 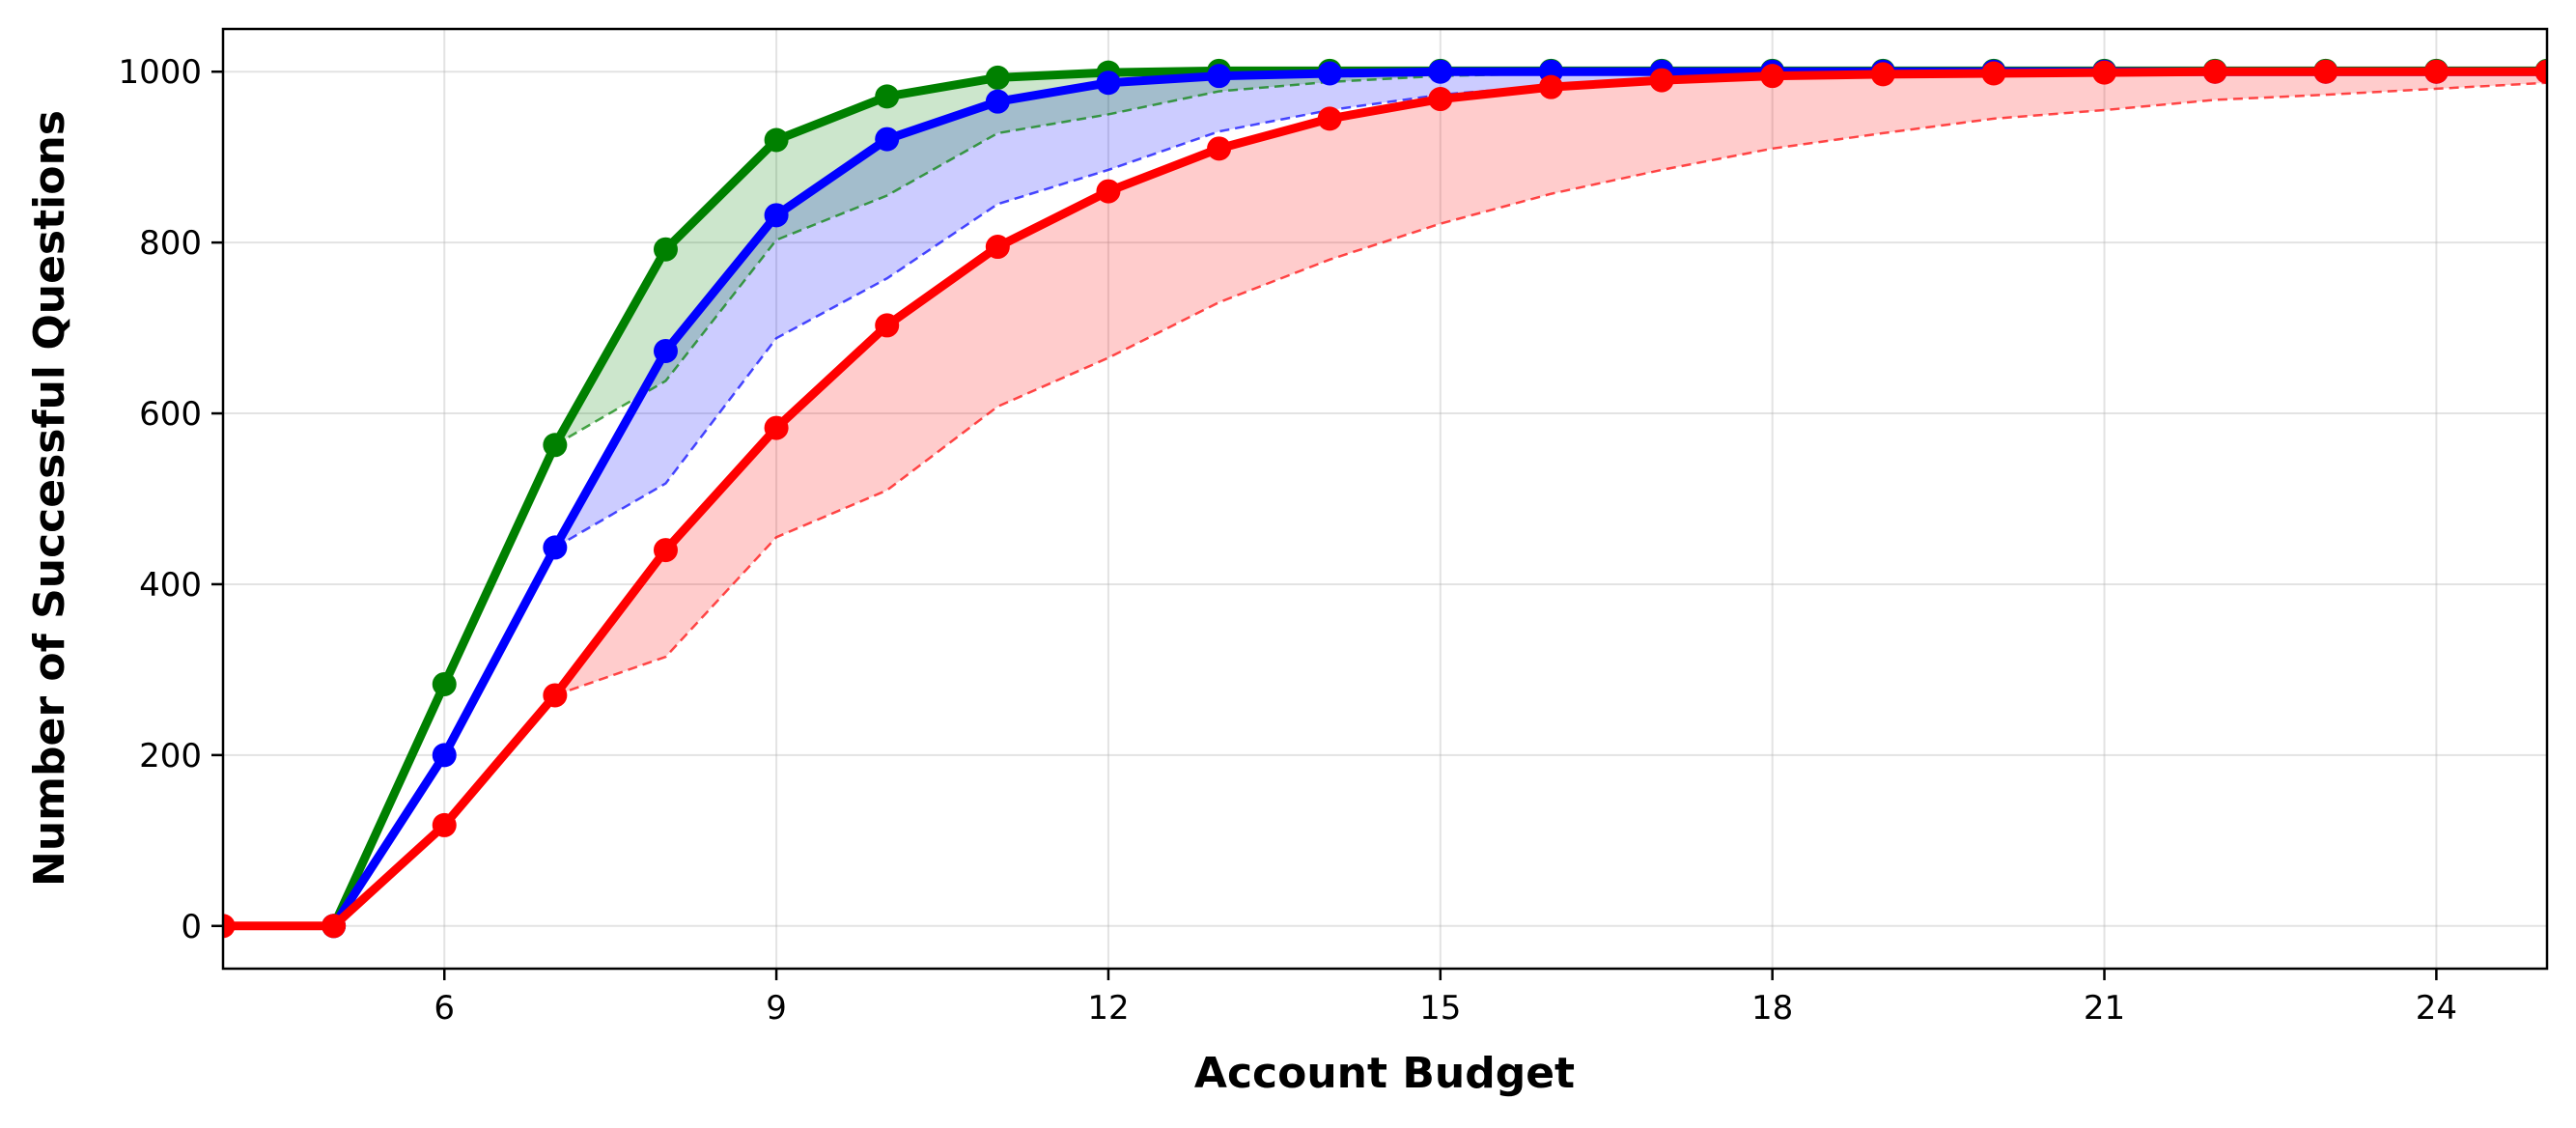 I want to click on y-tick-label: 800, so click(x=171, y=243).